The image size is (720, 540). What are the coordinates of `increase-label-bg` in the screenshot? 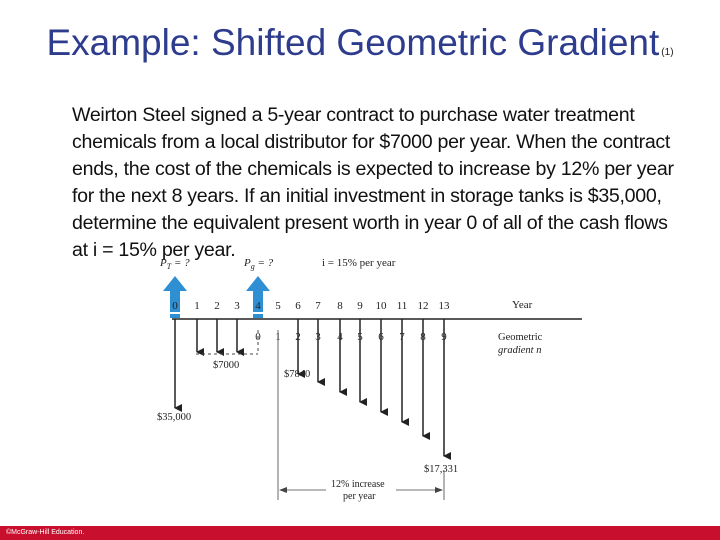 It's located at (361, 489).